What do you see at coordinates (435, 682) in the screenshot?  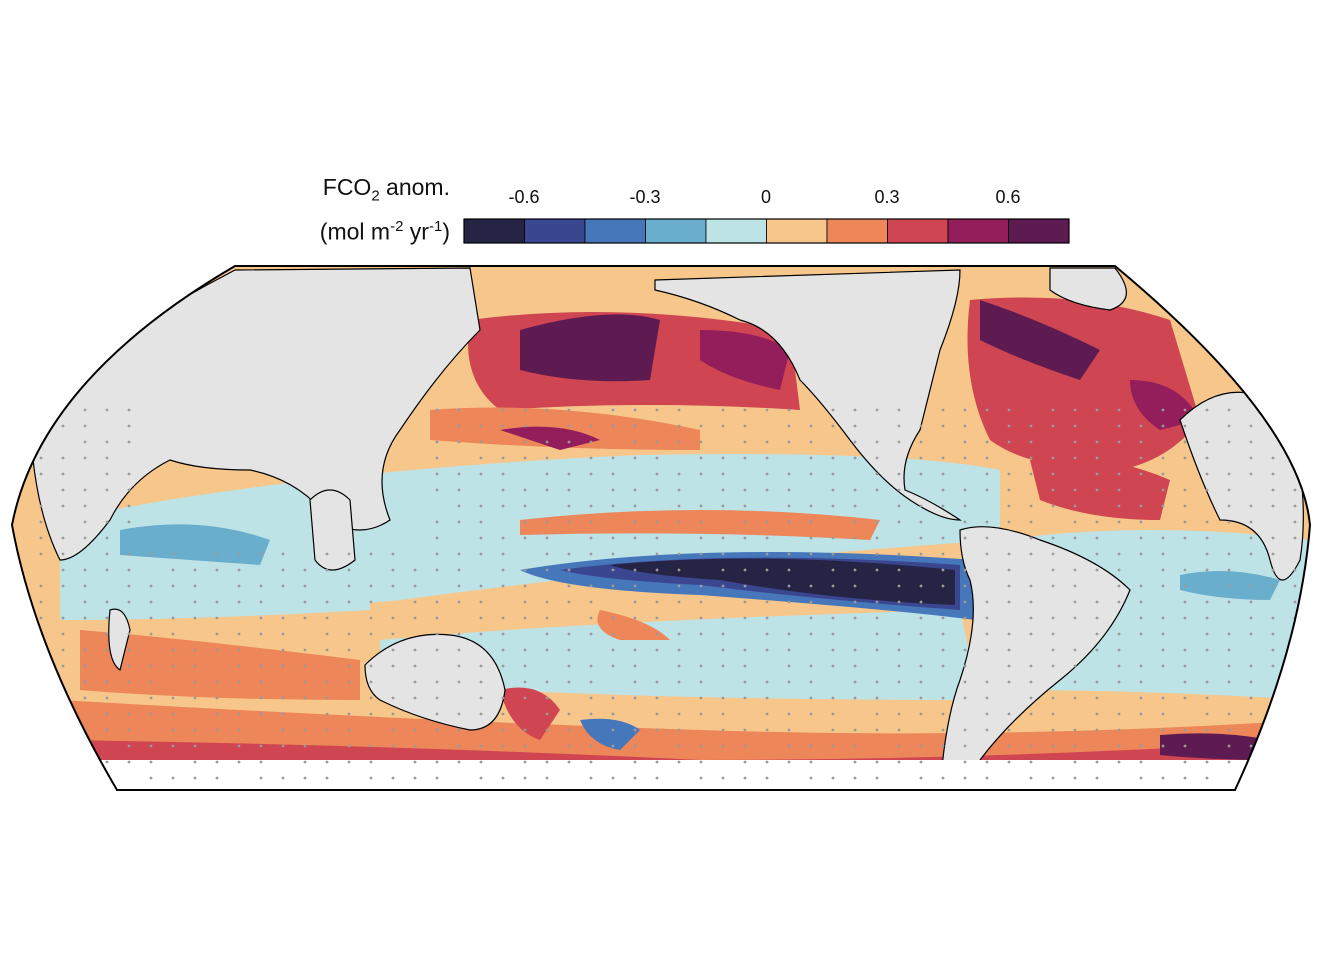 I see `australia-landmass` at bounding box center [435, 682].